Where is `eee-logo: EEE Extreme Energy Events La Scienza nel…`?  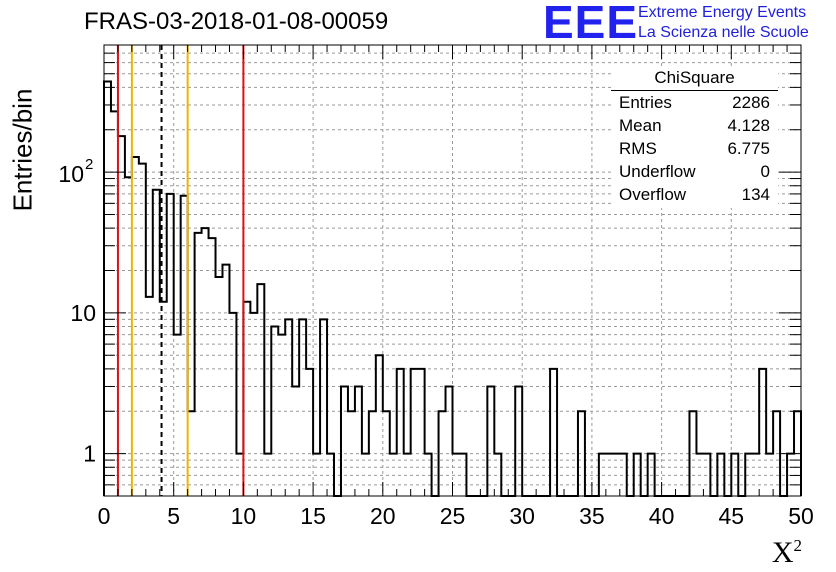
eee-logo: EEE Extreme Energy Events La Scienza nel… is located at coordinates (685, 24).